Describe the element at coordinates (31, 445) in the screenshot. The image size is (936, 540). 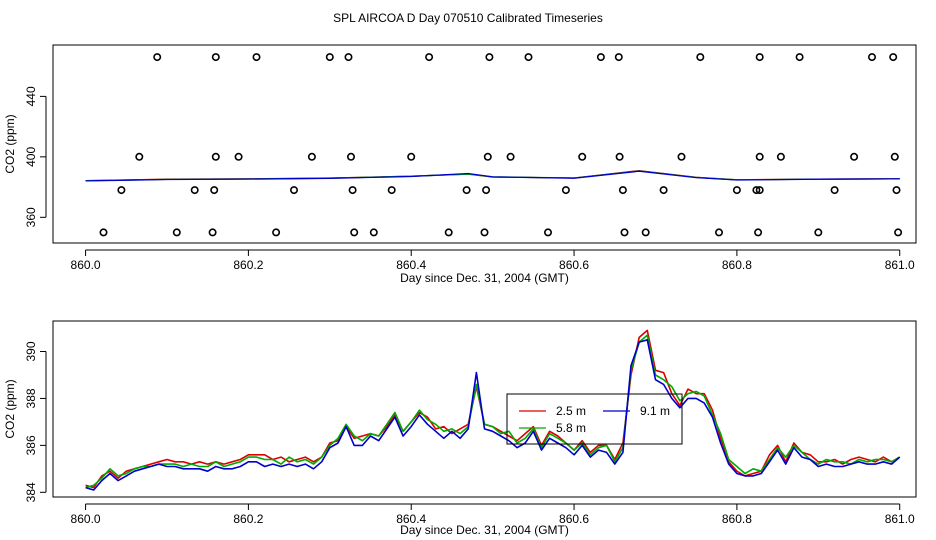
I see `y-tick-label: 386` at that location.